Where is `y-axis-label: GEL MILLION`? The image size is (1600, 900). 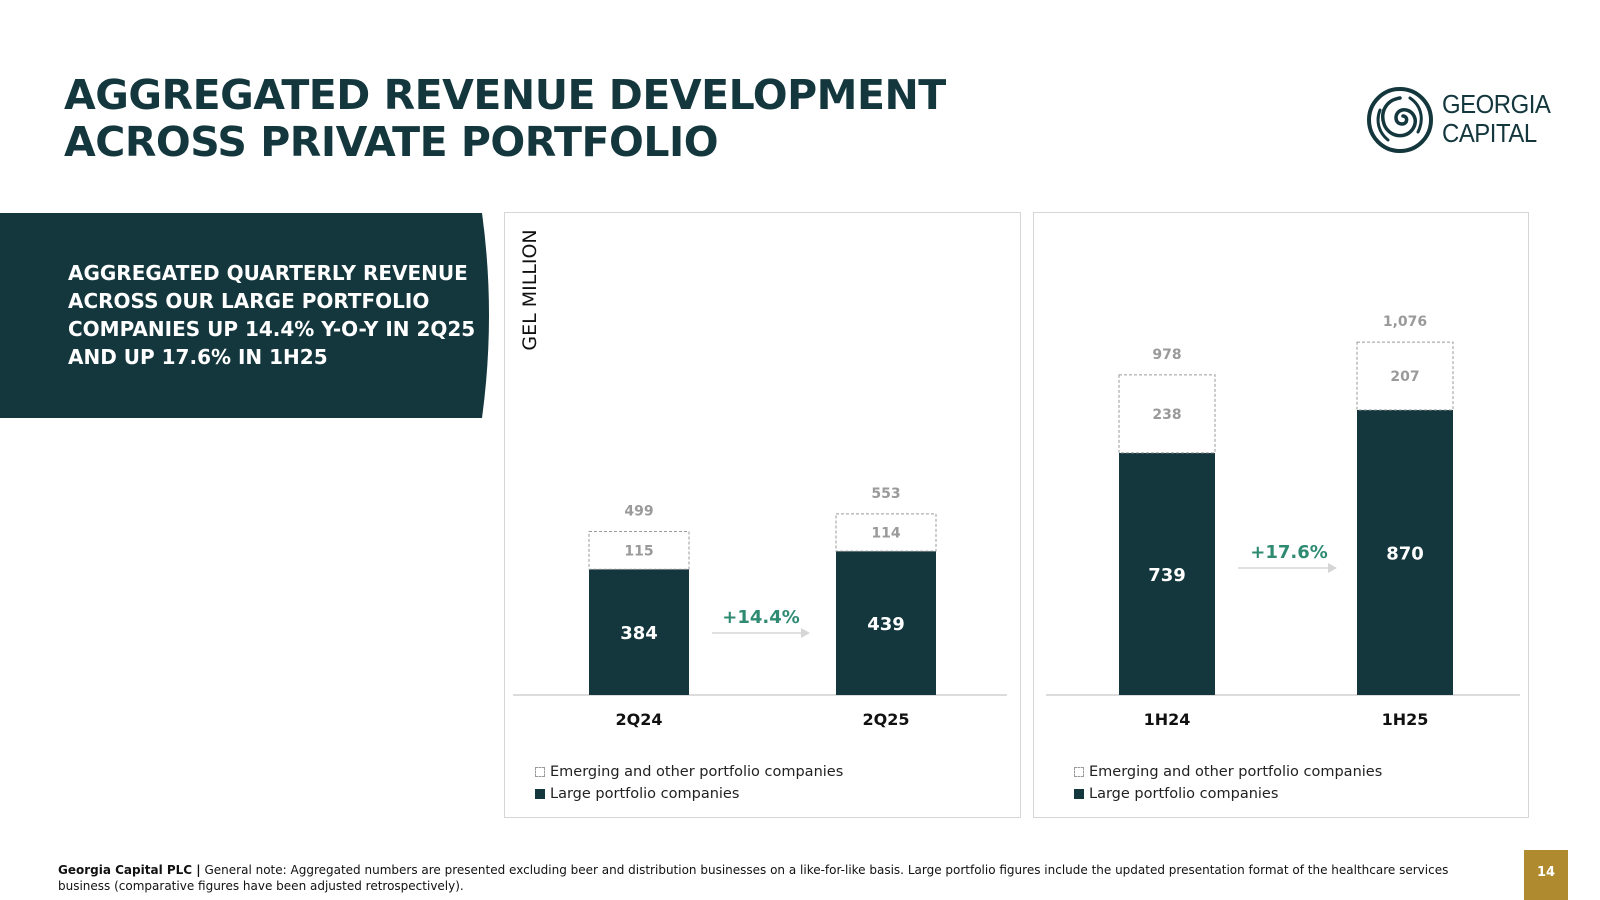 y-axis-label: GEL MILLION is located at coordinates (530, 290).